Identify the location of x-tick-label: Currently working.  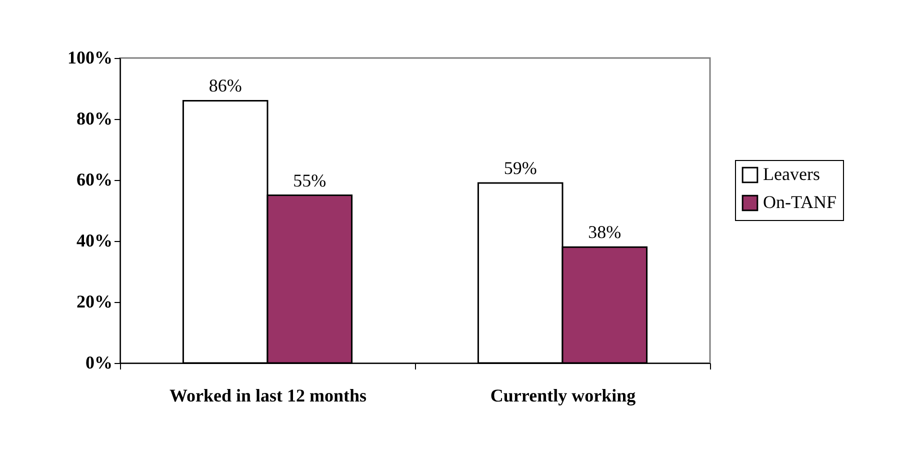
(563, 396).